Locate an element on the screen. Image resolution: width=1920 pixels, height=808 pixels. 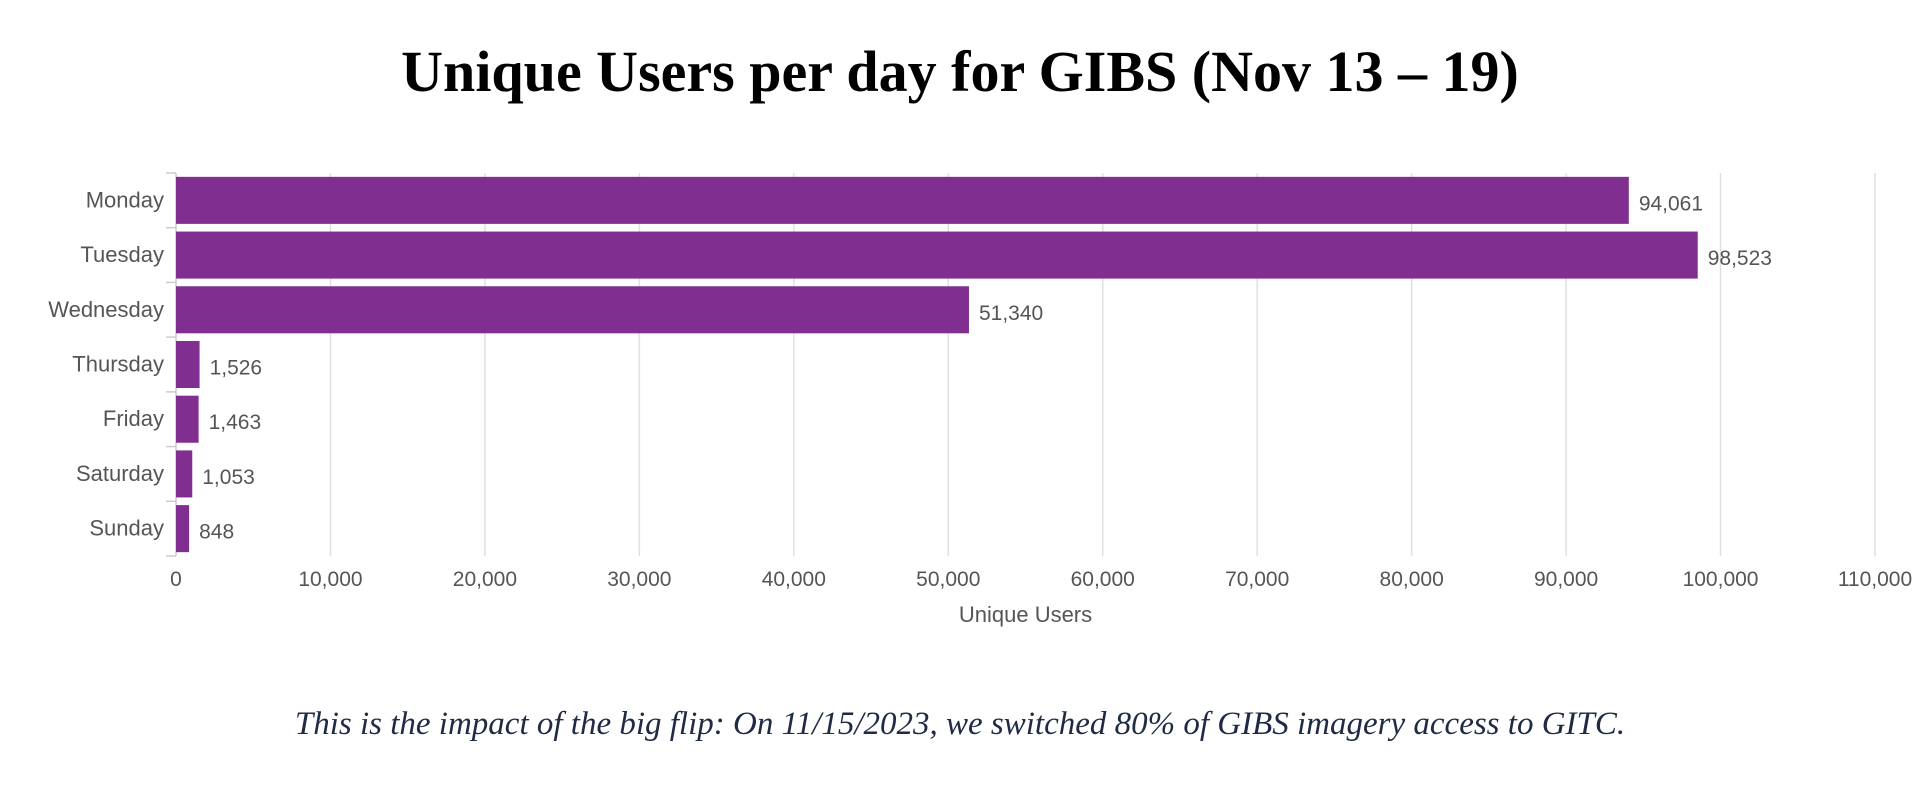
data-label: 51,340 is located at coordinates (1011, 313).